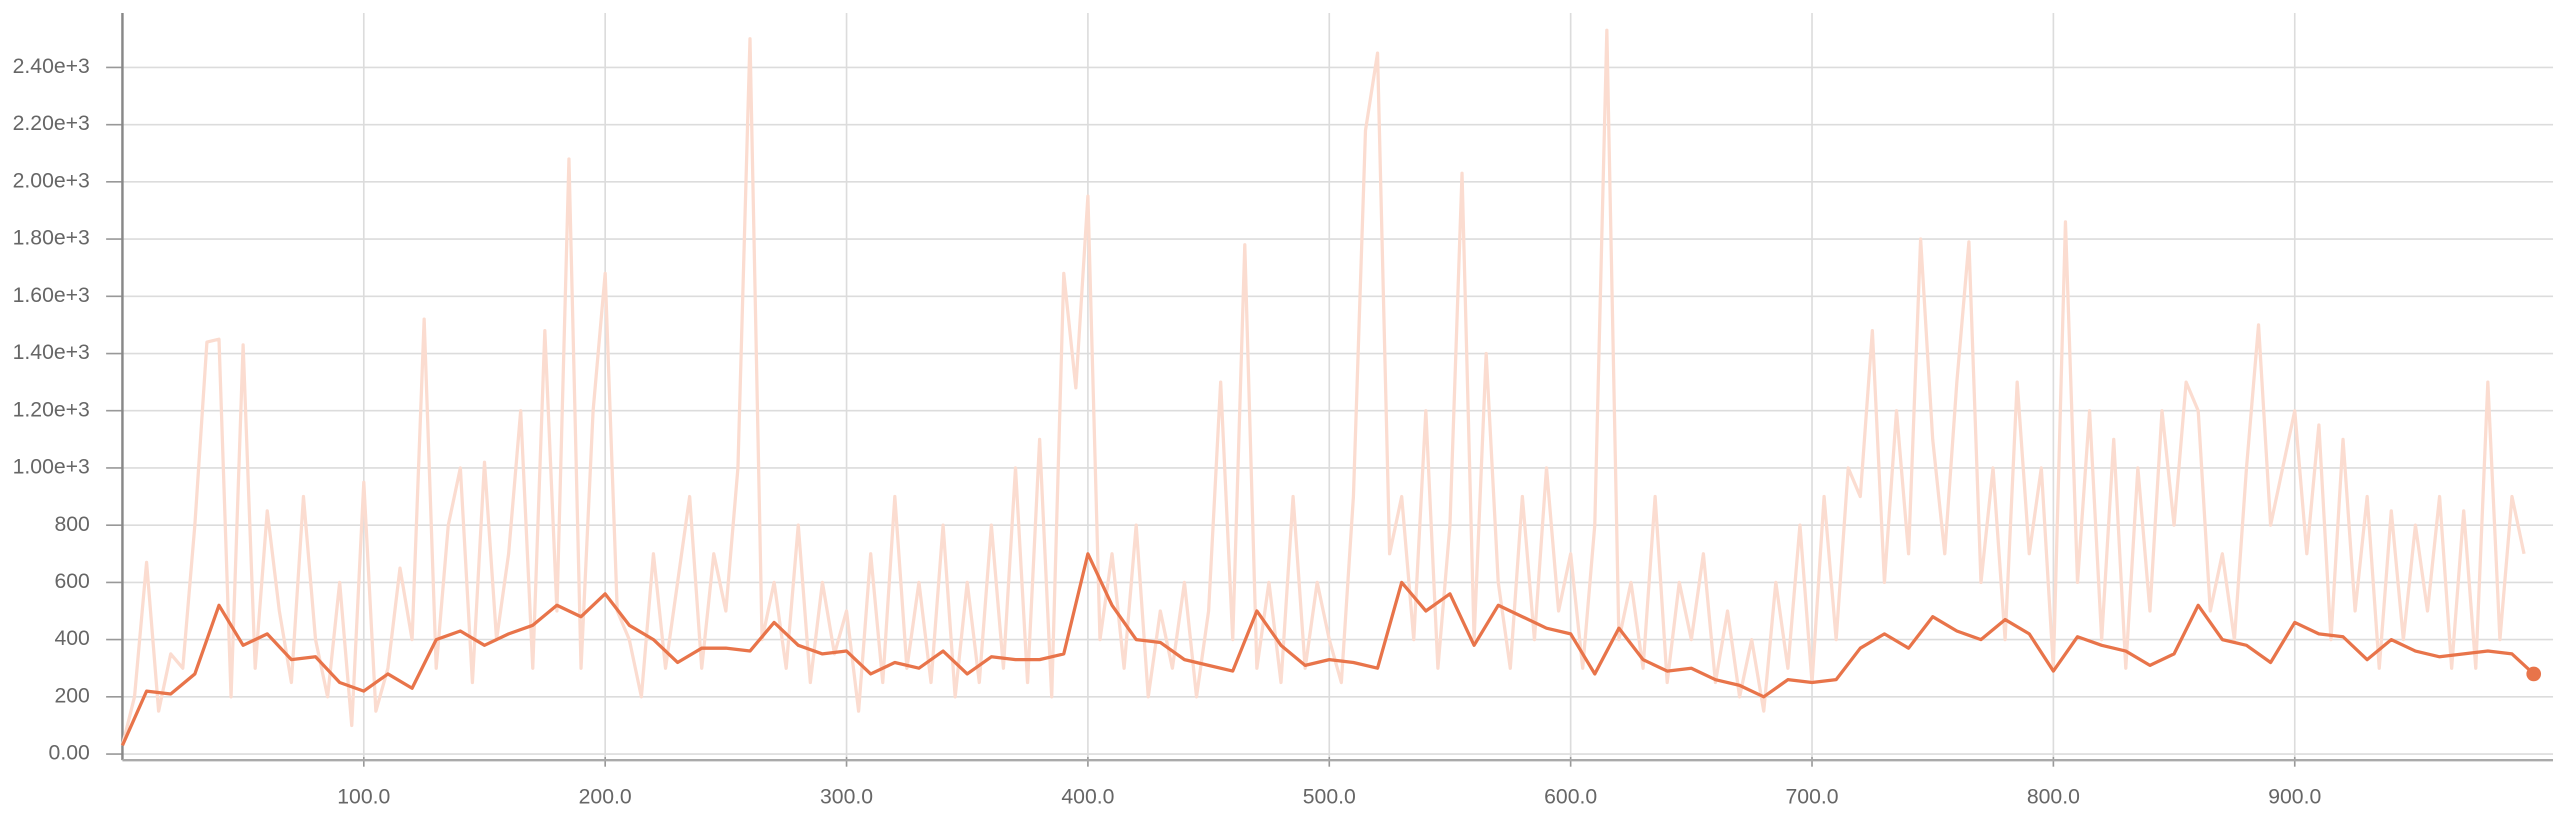 Image resolution: width=2558 pixels, height=814 pixels. I want to click on x-tick-label: 700.0, so click(1811, 796).